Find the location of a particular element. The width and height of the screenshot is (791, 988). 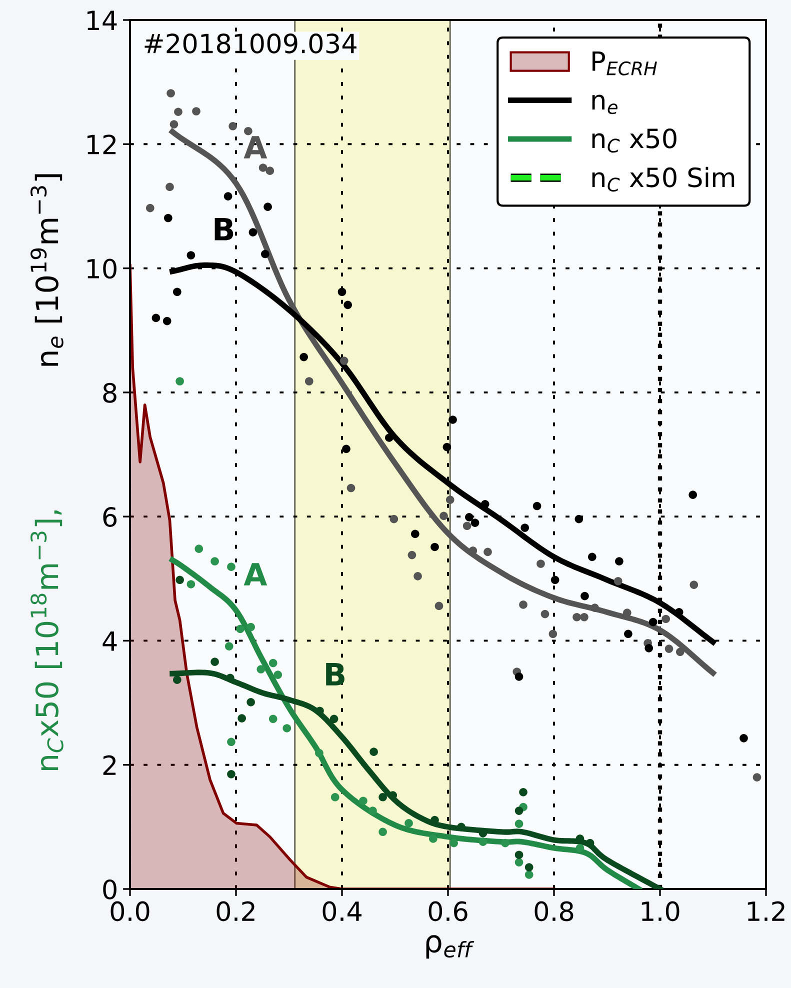

text: n$_{C}$x50 [10$^{18}$m$^{−3}$], is located at coordinates (47, 640).